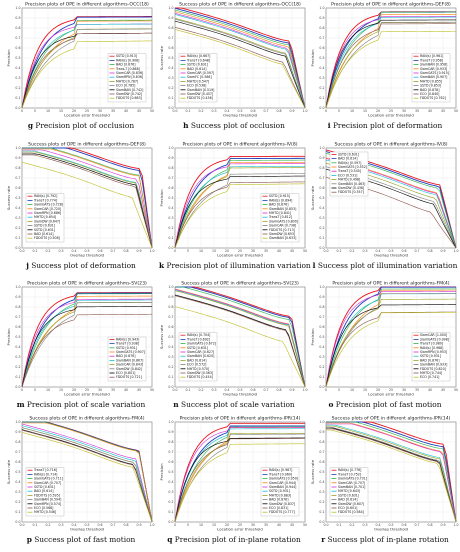 This screenshot has width=460, height=552. What do you see at coordinates (170, 148) in the screenshot?
I see `y-tick-label: 1.0` at bounding box center [170, 148].